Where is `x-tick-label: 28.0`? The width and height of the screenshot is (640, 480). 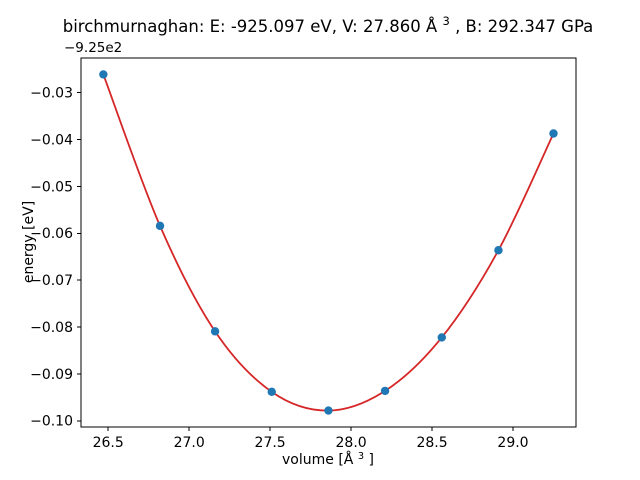
x-tick-label: 28.0 is located at coordinates (351, 443).